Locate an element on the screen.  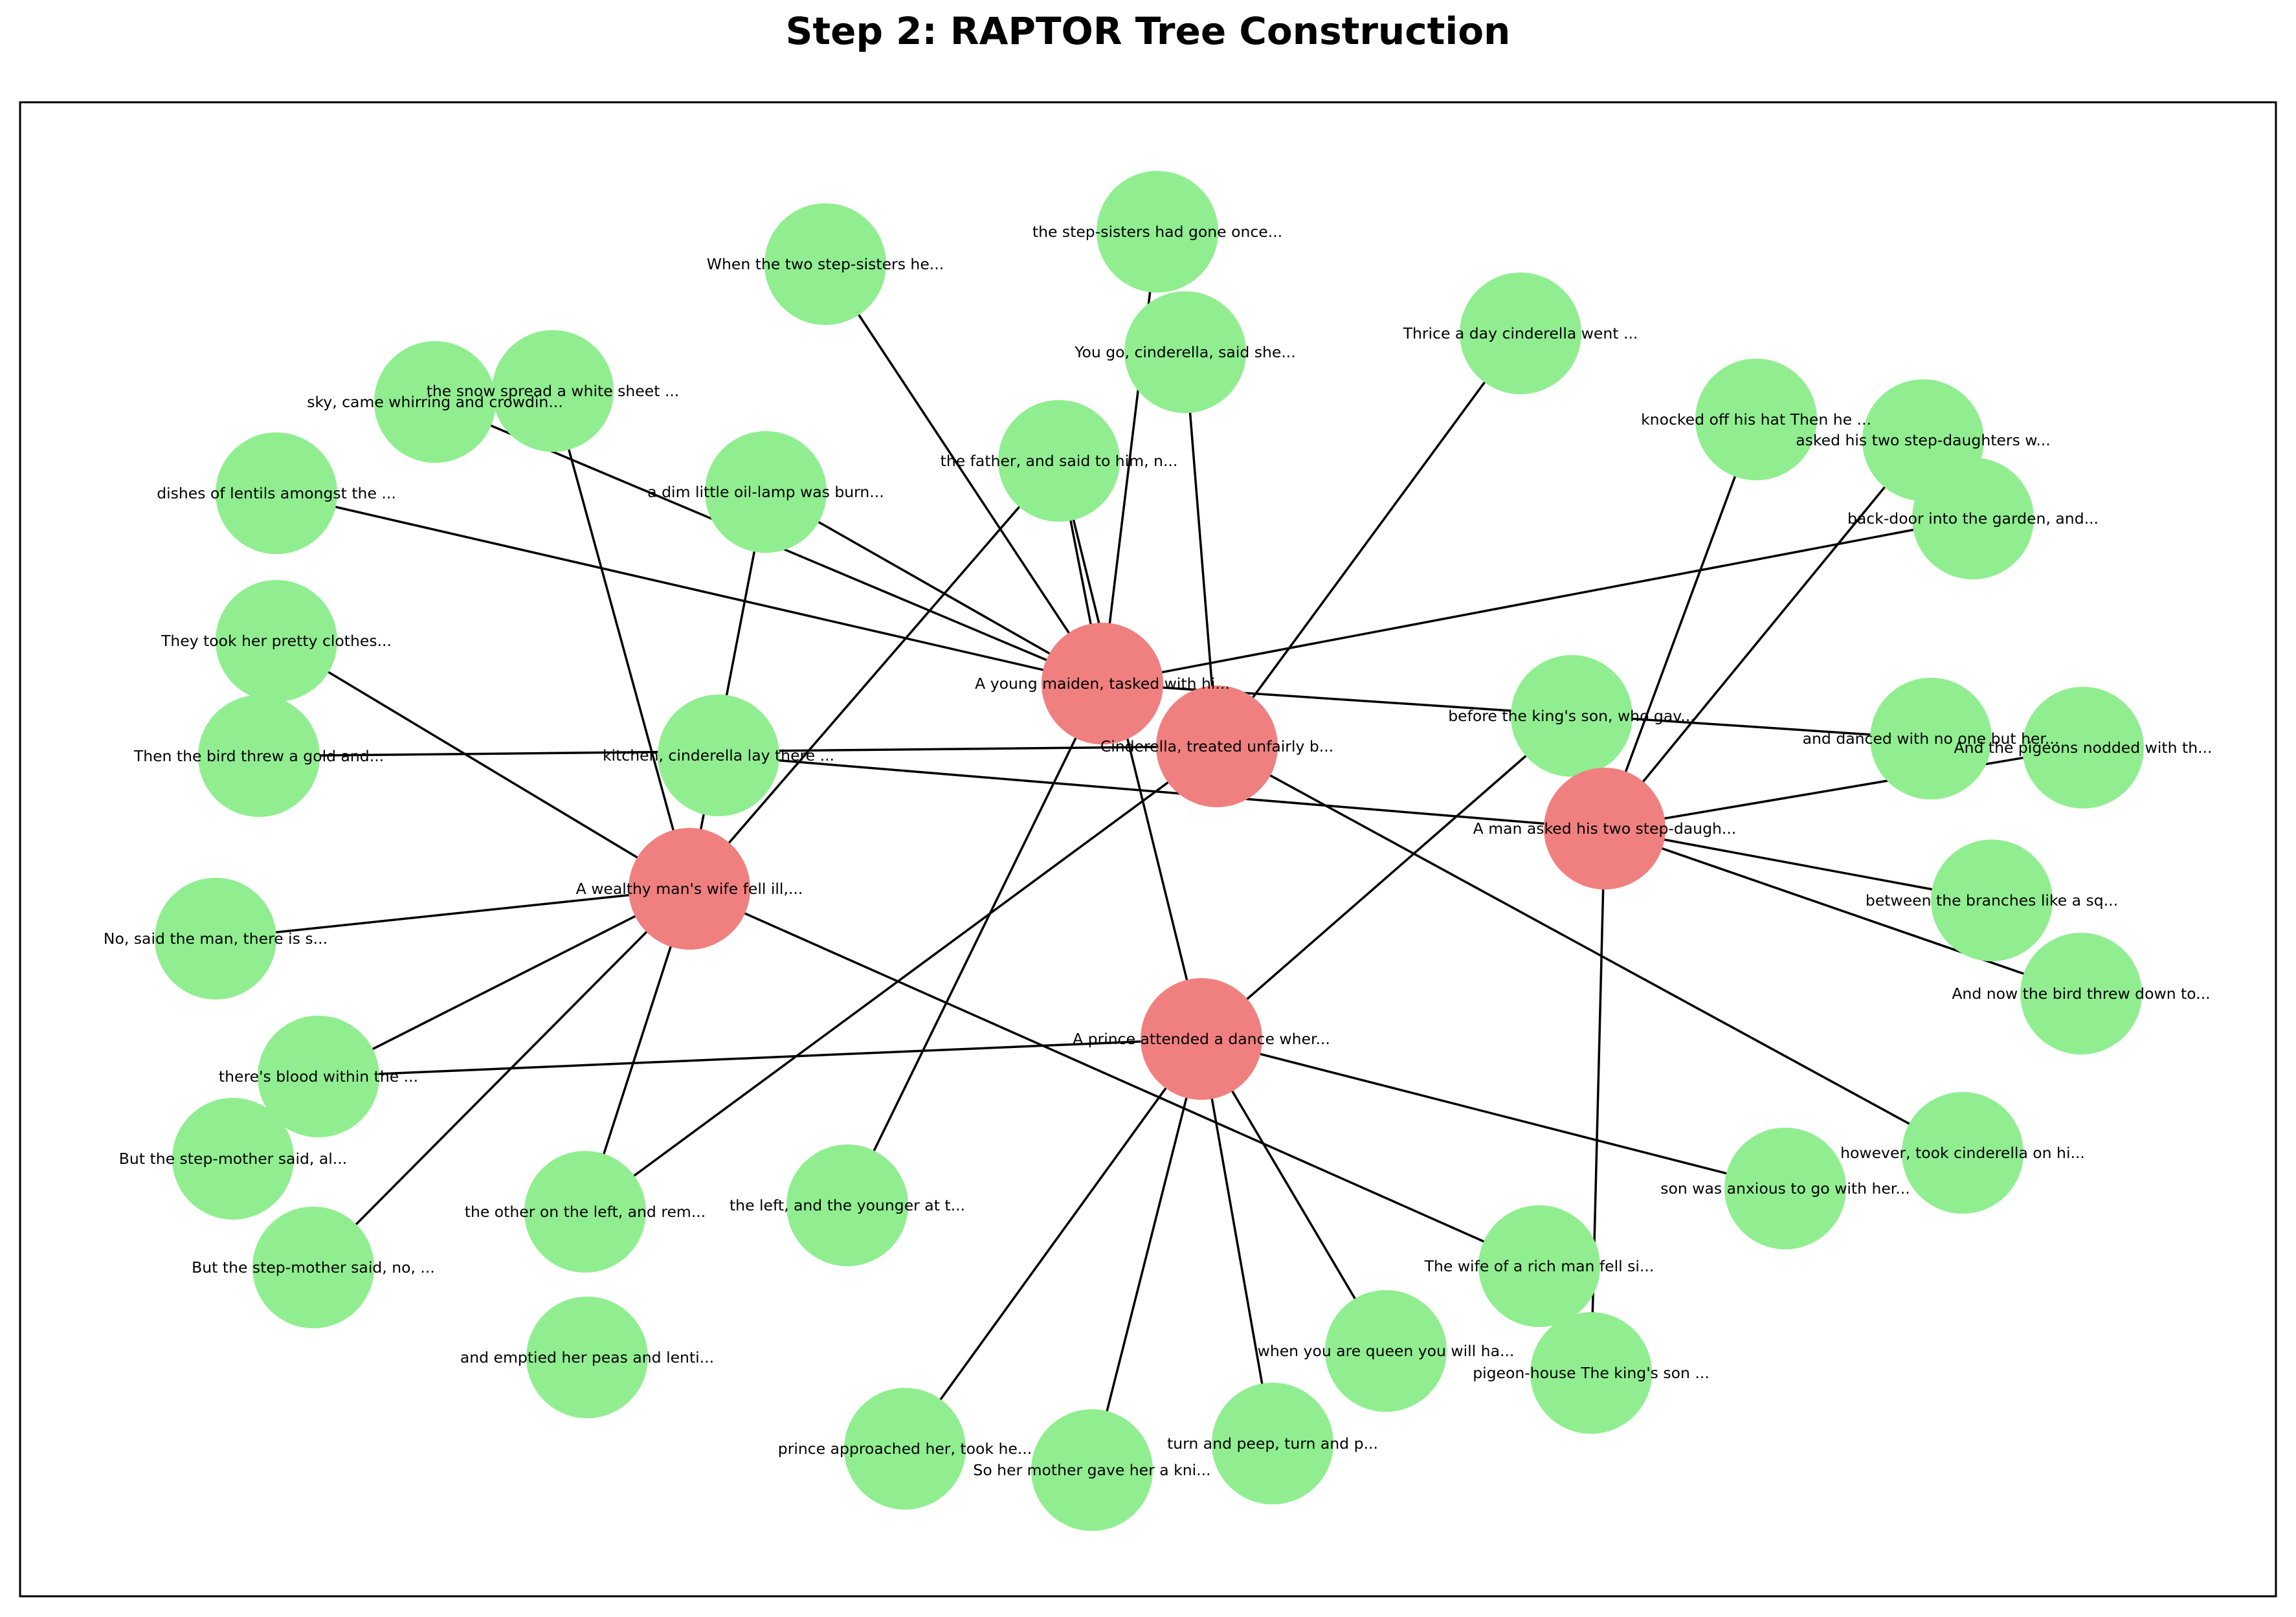
edge-s1-l6 is located at coordinates (621, 639).